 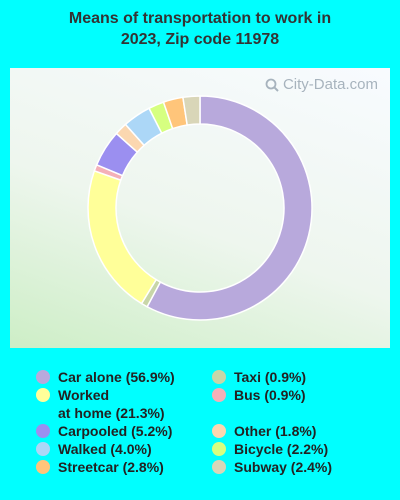 What do you see at coordinates (105, 449) in the screenshot?
I see `legend-label: Walked (4.0%)` at bounding box center [105, 449].